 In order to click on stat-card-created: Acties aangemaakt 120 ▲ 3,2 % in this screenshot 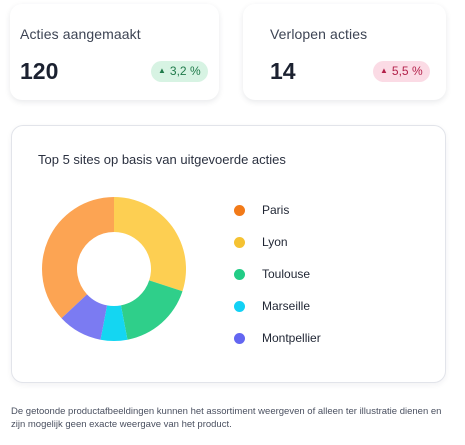, I will do `click(114, 52)`.